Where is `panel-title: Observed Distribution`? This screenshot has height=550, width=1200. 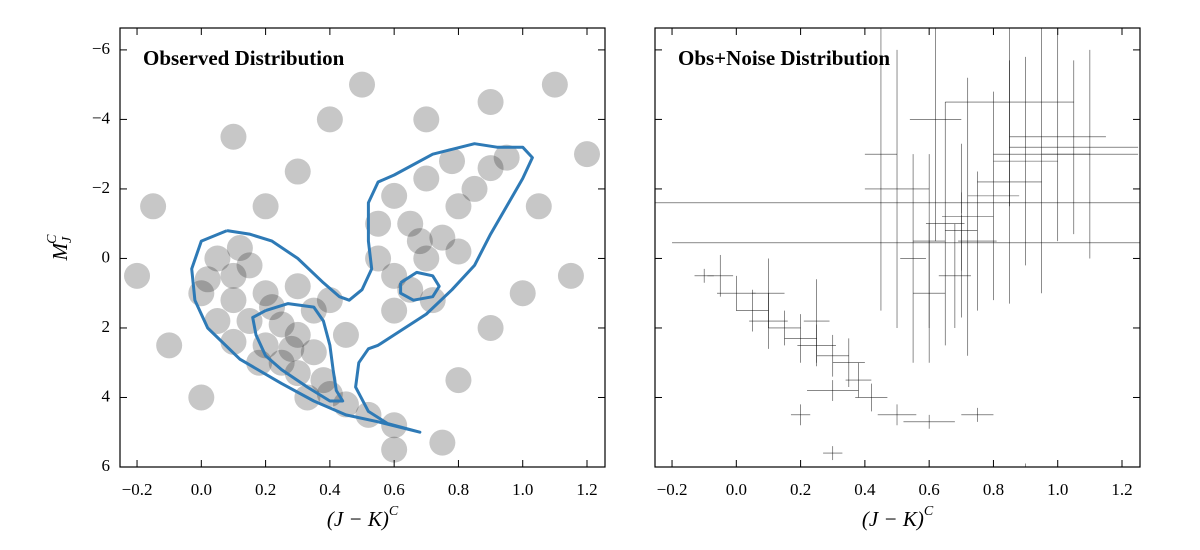
panel-title: Observed Distribution is located at coordinates (244, 58).